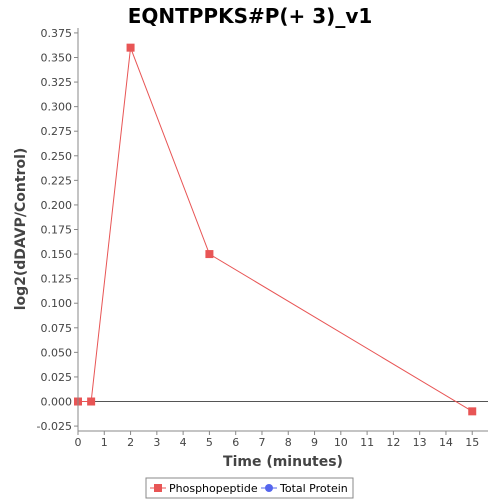 The width and height of the screenshot is (500, 500). What do you see at coordinates (57, 205) in the screenshot?
I see `y-tick-label: 0.200` at bounding box center [57, 205].